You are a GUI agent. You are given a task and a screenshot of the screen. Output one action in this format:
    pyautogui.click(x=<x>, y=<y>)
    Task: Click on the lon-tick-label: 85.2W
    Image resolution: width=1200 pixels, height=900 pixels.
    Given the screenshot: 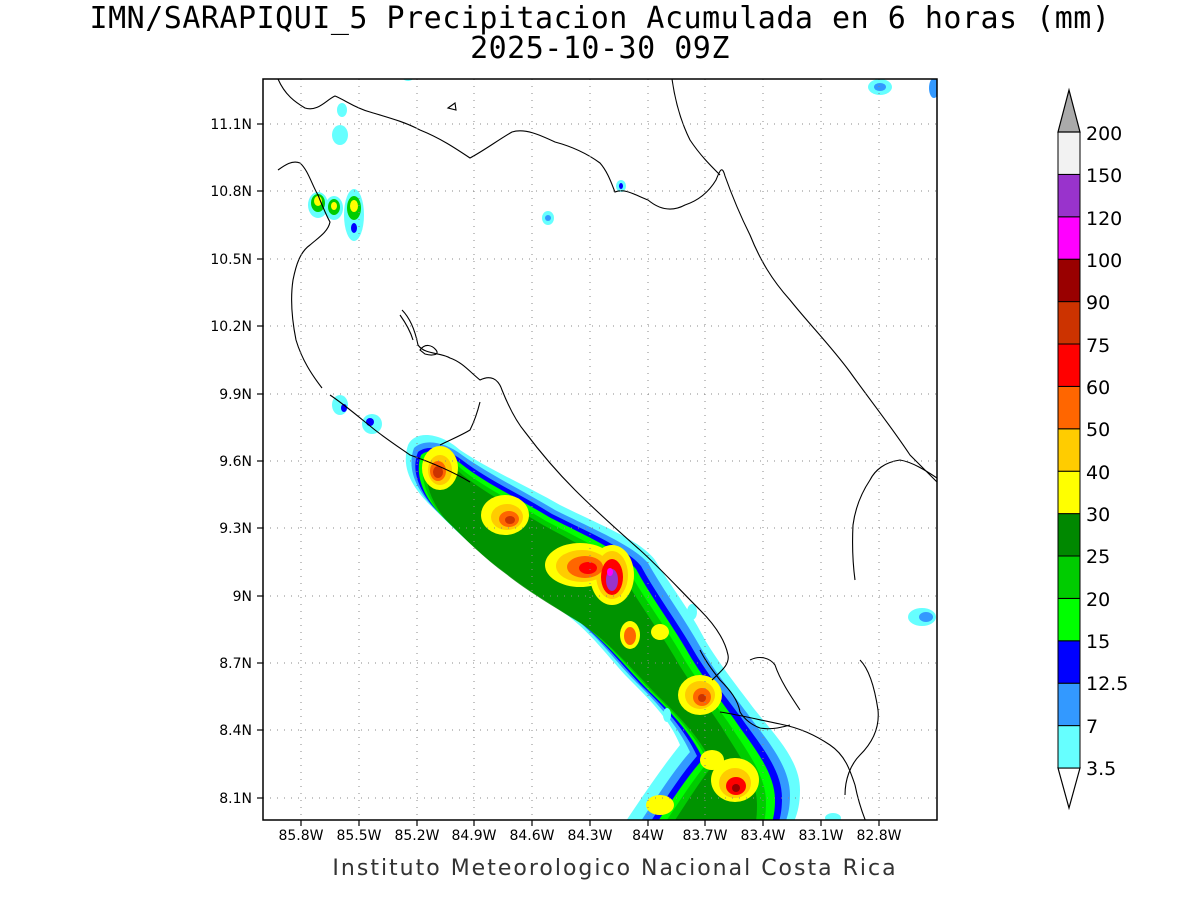 What is the action you would take?
    pyautogui.click(x=416, y=836)
    